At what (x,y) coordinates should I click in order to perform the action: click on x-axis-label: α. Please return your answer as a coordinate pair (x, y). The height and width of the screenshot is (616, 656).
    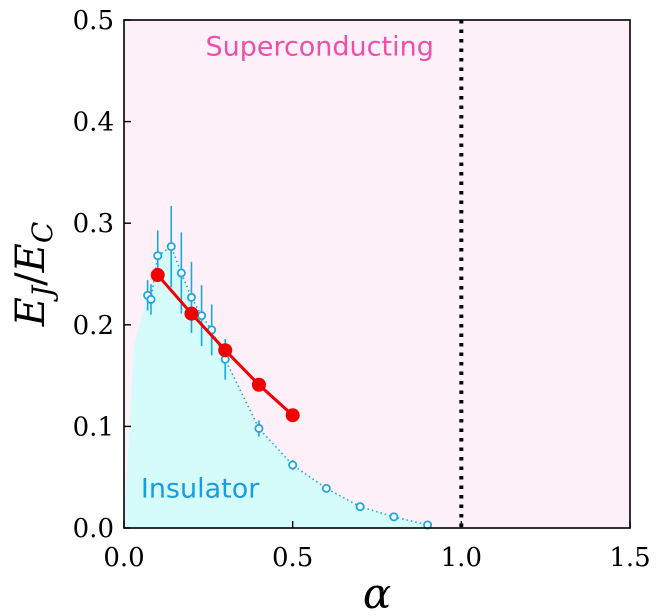
    Looking at the image, I should click on (377, 592).